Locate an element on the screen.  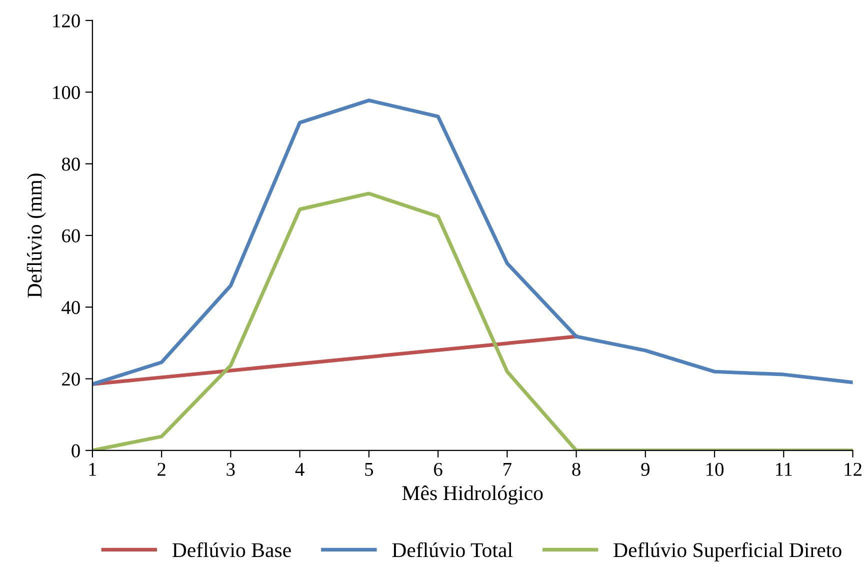
y-tick-label: 0 is located at coordinates (76, 451).